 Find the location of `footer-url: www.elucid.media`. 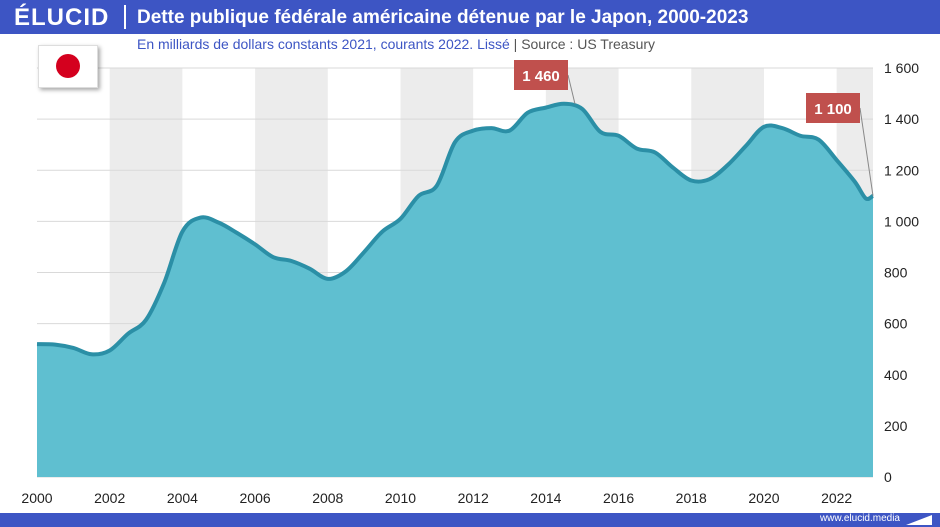

footer-url: www.elucid.media is located at coordinates (859, 518).